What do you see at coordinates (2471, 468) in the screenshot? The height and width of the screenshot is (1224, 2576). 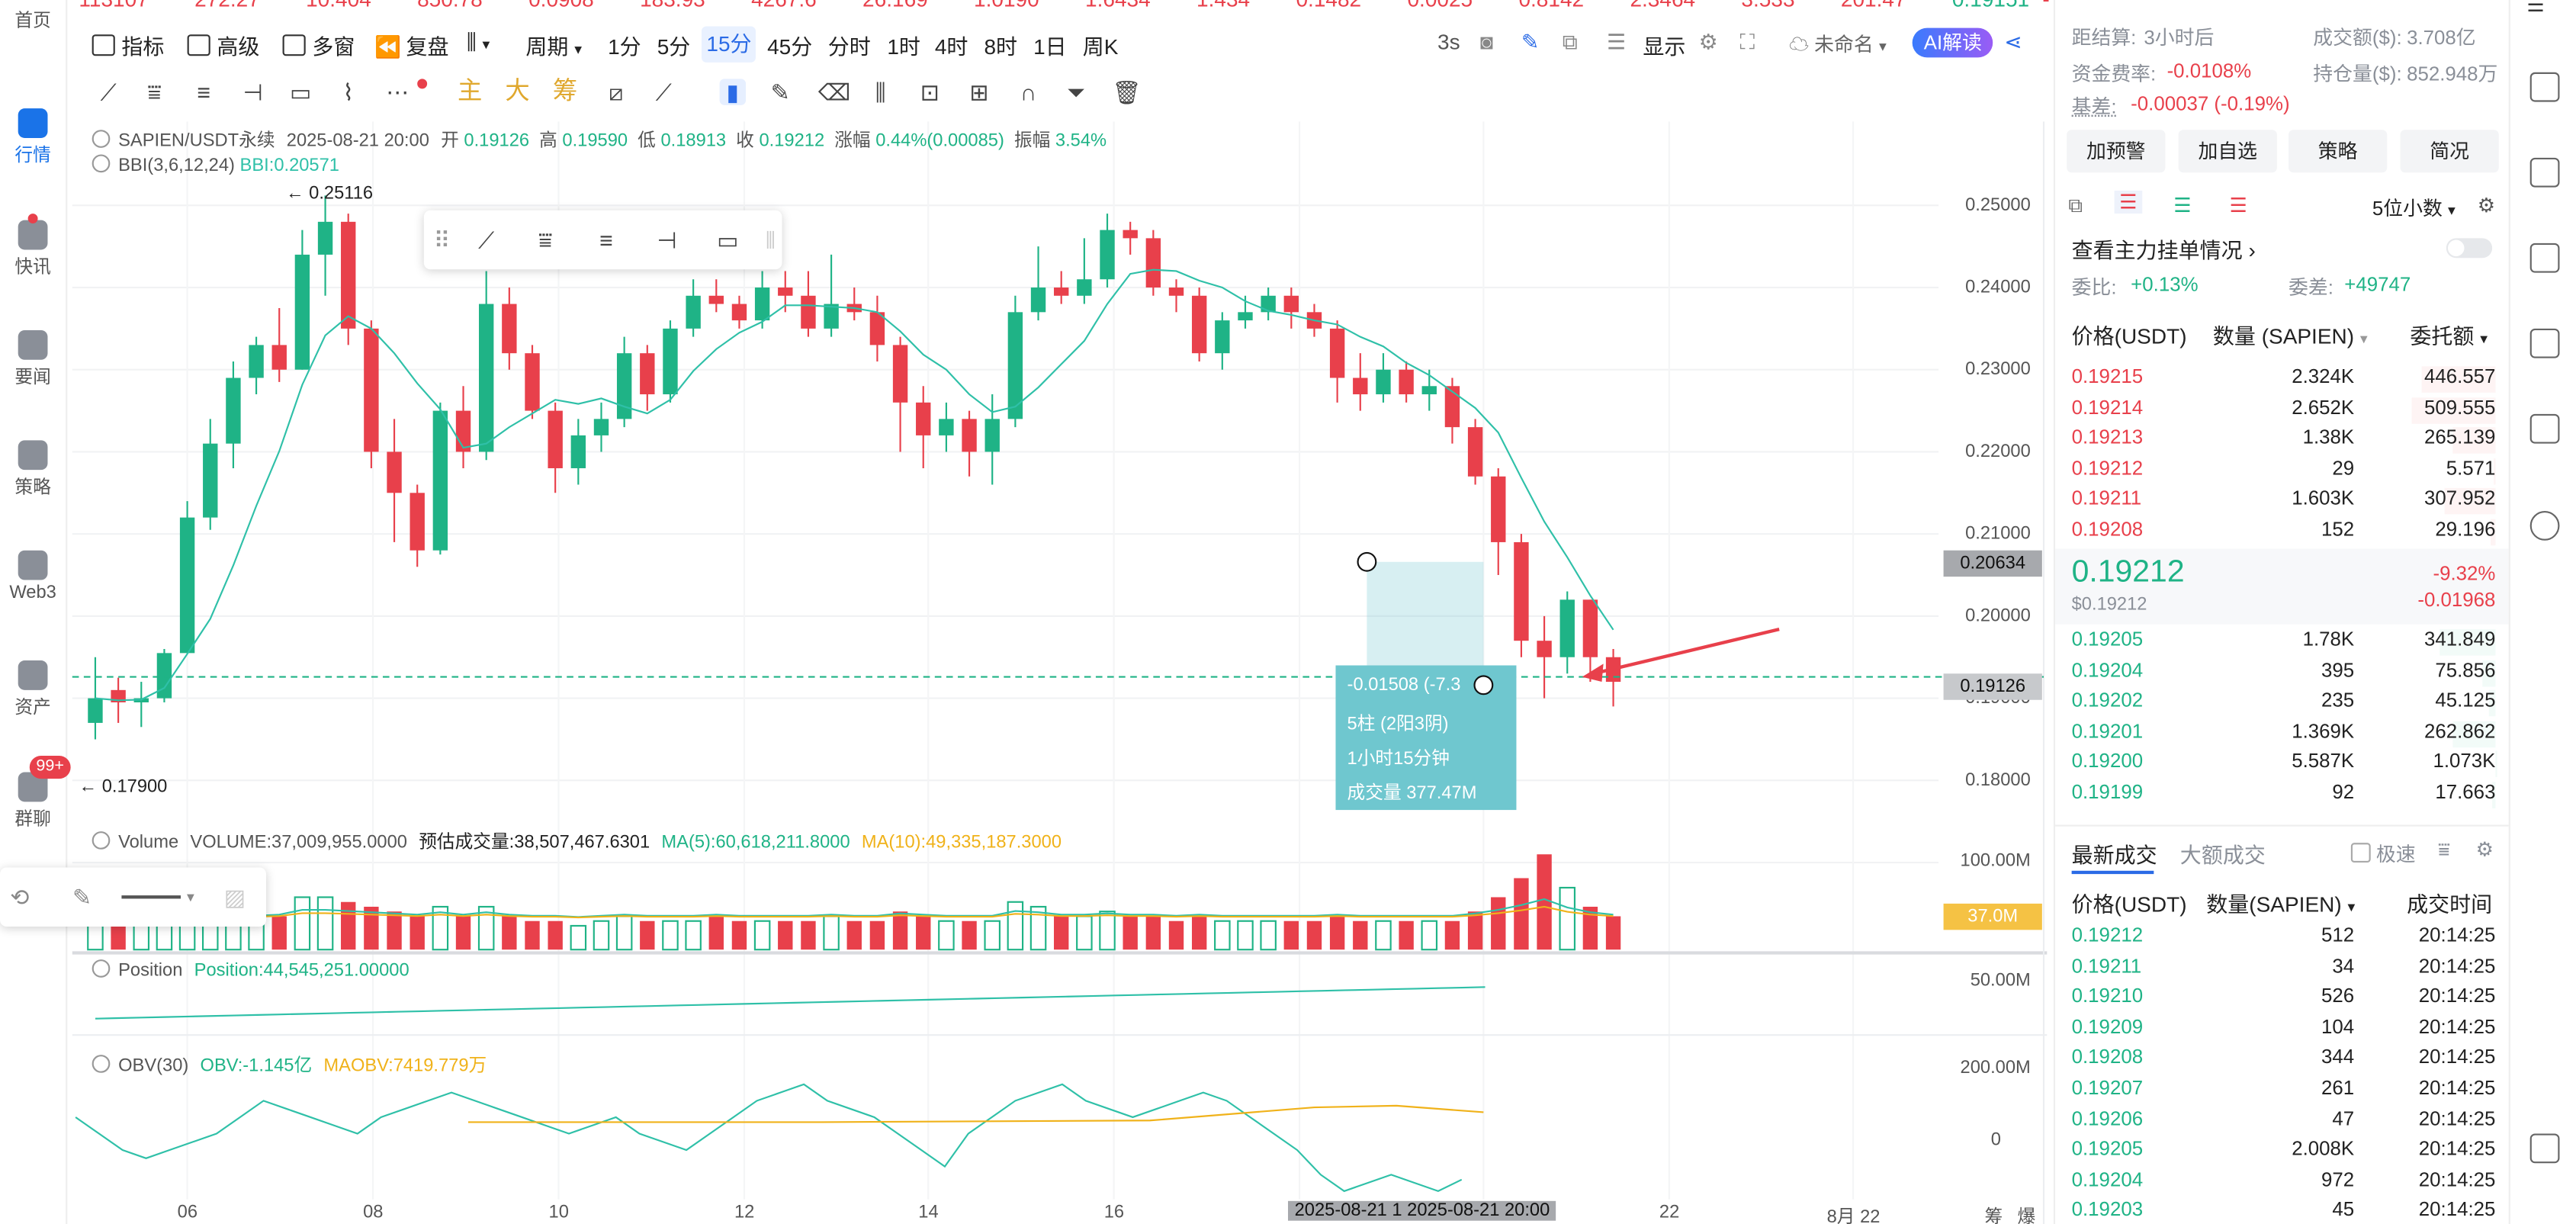 I see `order-amount: 5.571` at bounding box center [2471, 468].